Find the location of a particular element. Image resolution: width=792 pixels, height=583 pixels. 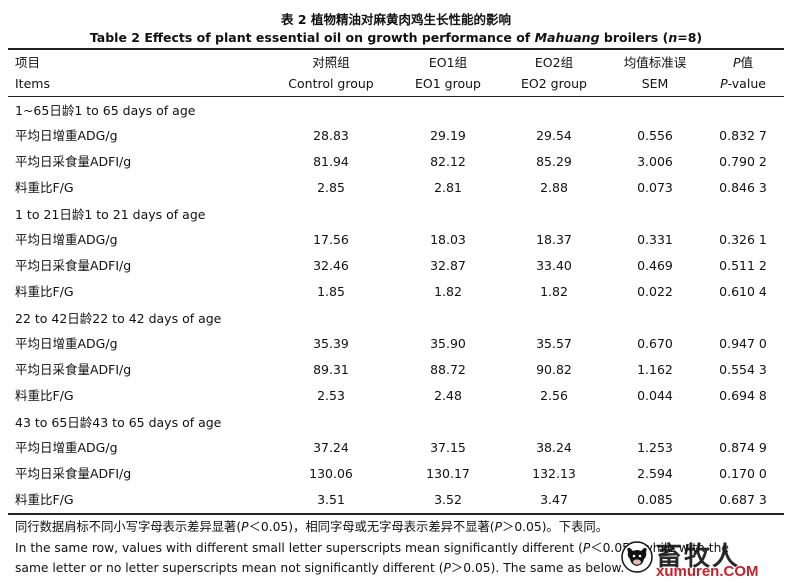

footnote-en1-p: P is located at coordinates (586, 548).